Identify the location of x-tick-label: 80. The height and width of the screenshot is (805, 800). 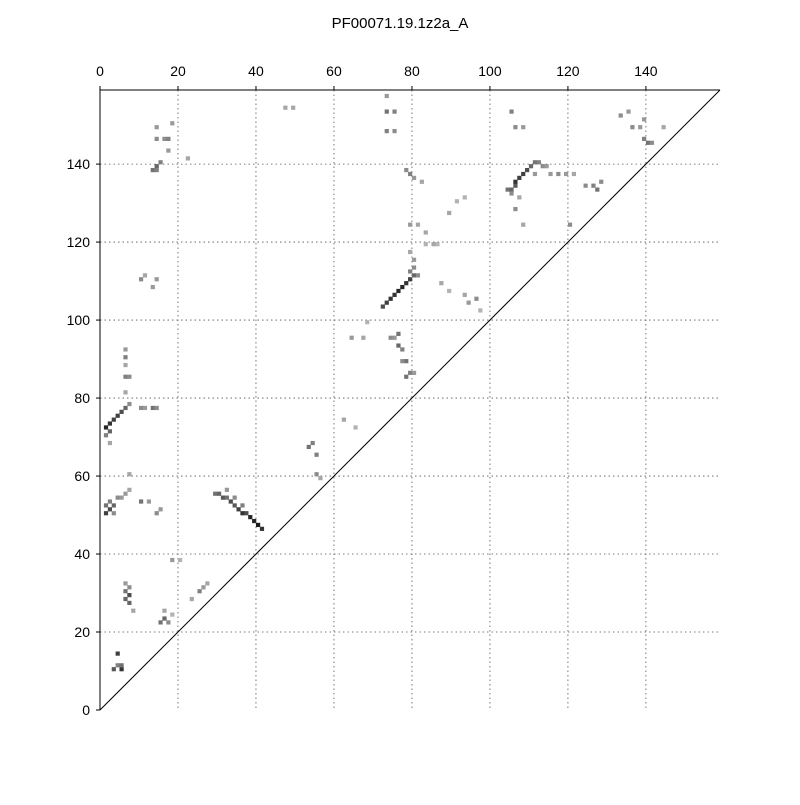
(412, 71).